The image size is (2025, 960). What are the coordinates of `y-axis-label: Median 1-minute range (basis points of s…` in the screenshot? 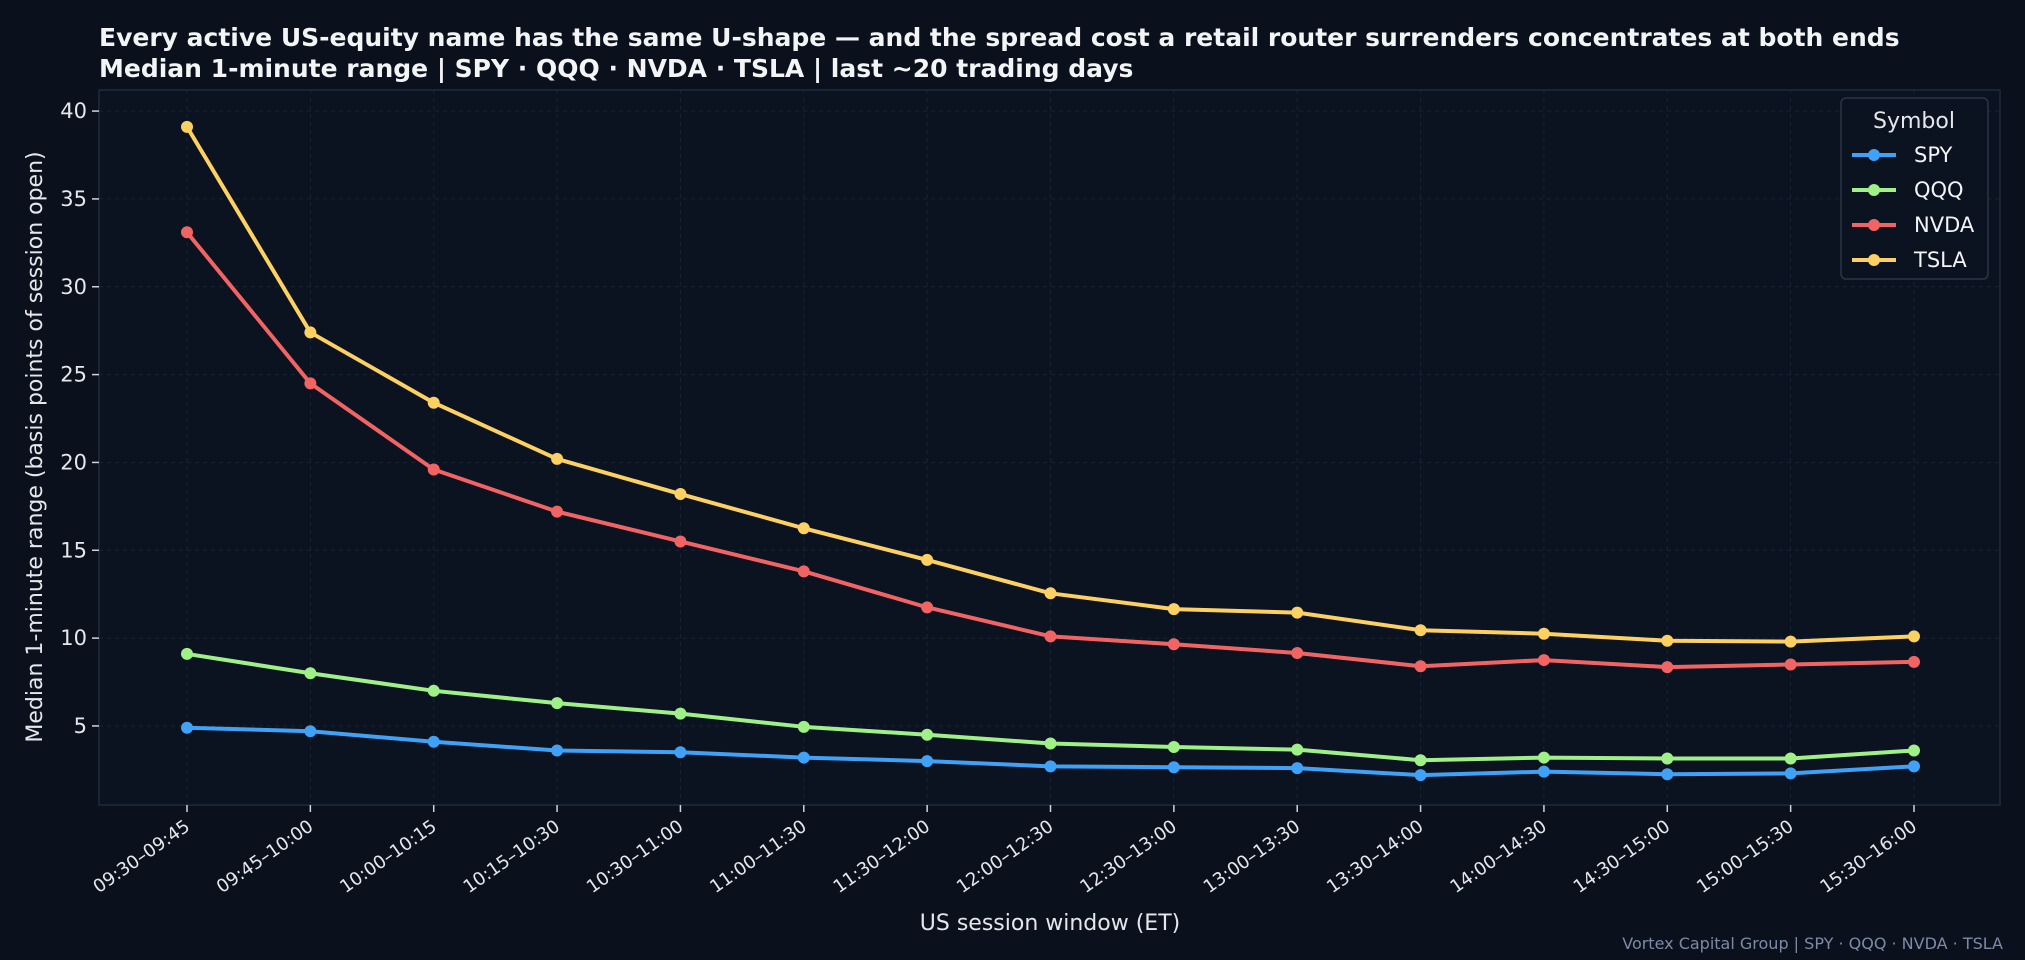 It's located at (35, 446).